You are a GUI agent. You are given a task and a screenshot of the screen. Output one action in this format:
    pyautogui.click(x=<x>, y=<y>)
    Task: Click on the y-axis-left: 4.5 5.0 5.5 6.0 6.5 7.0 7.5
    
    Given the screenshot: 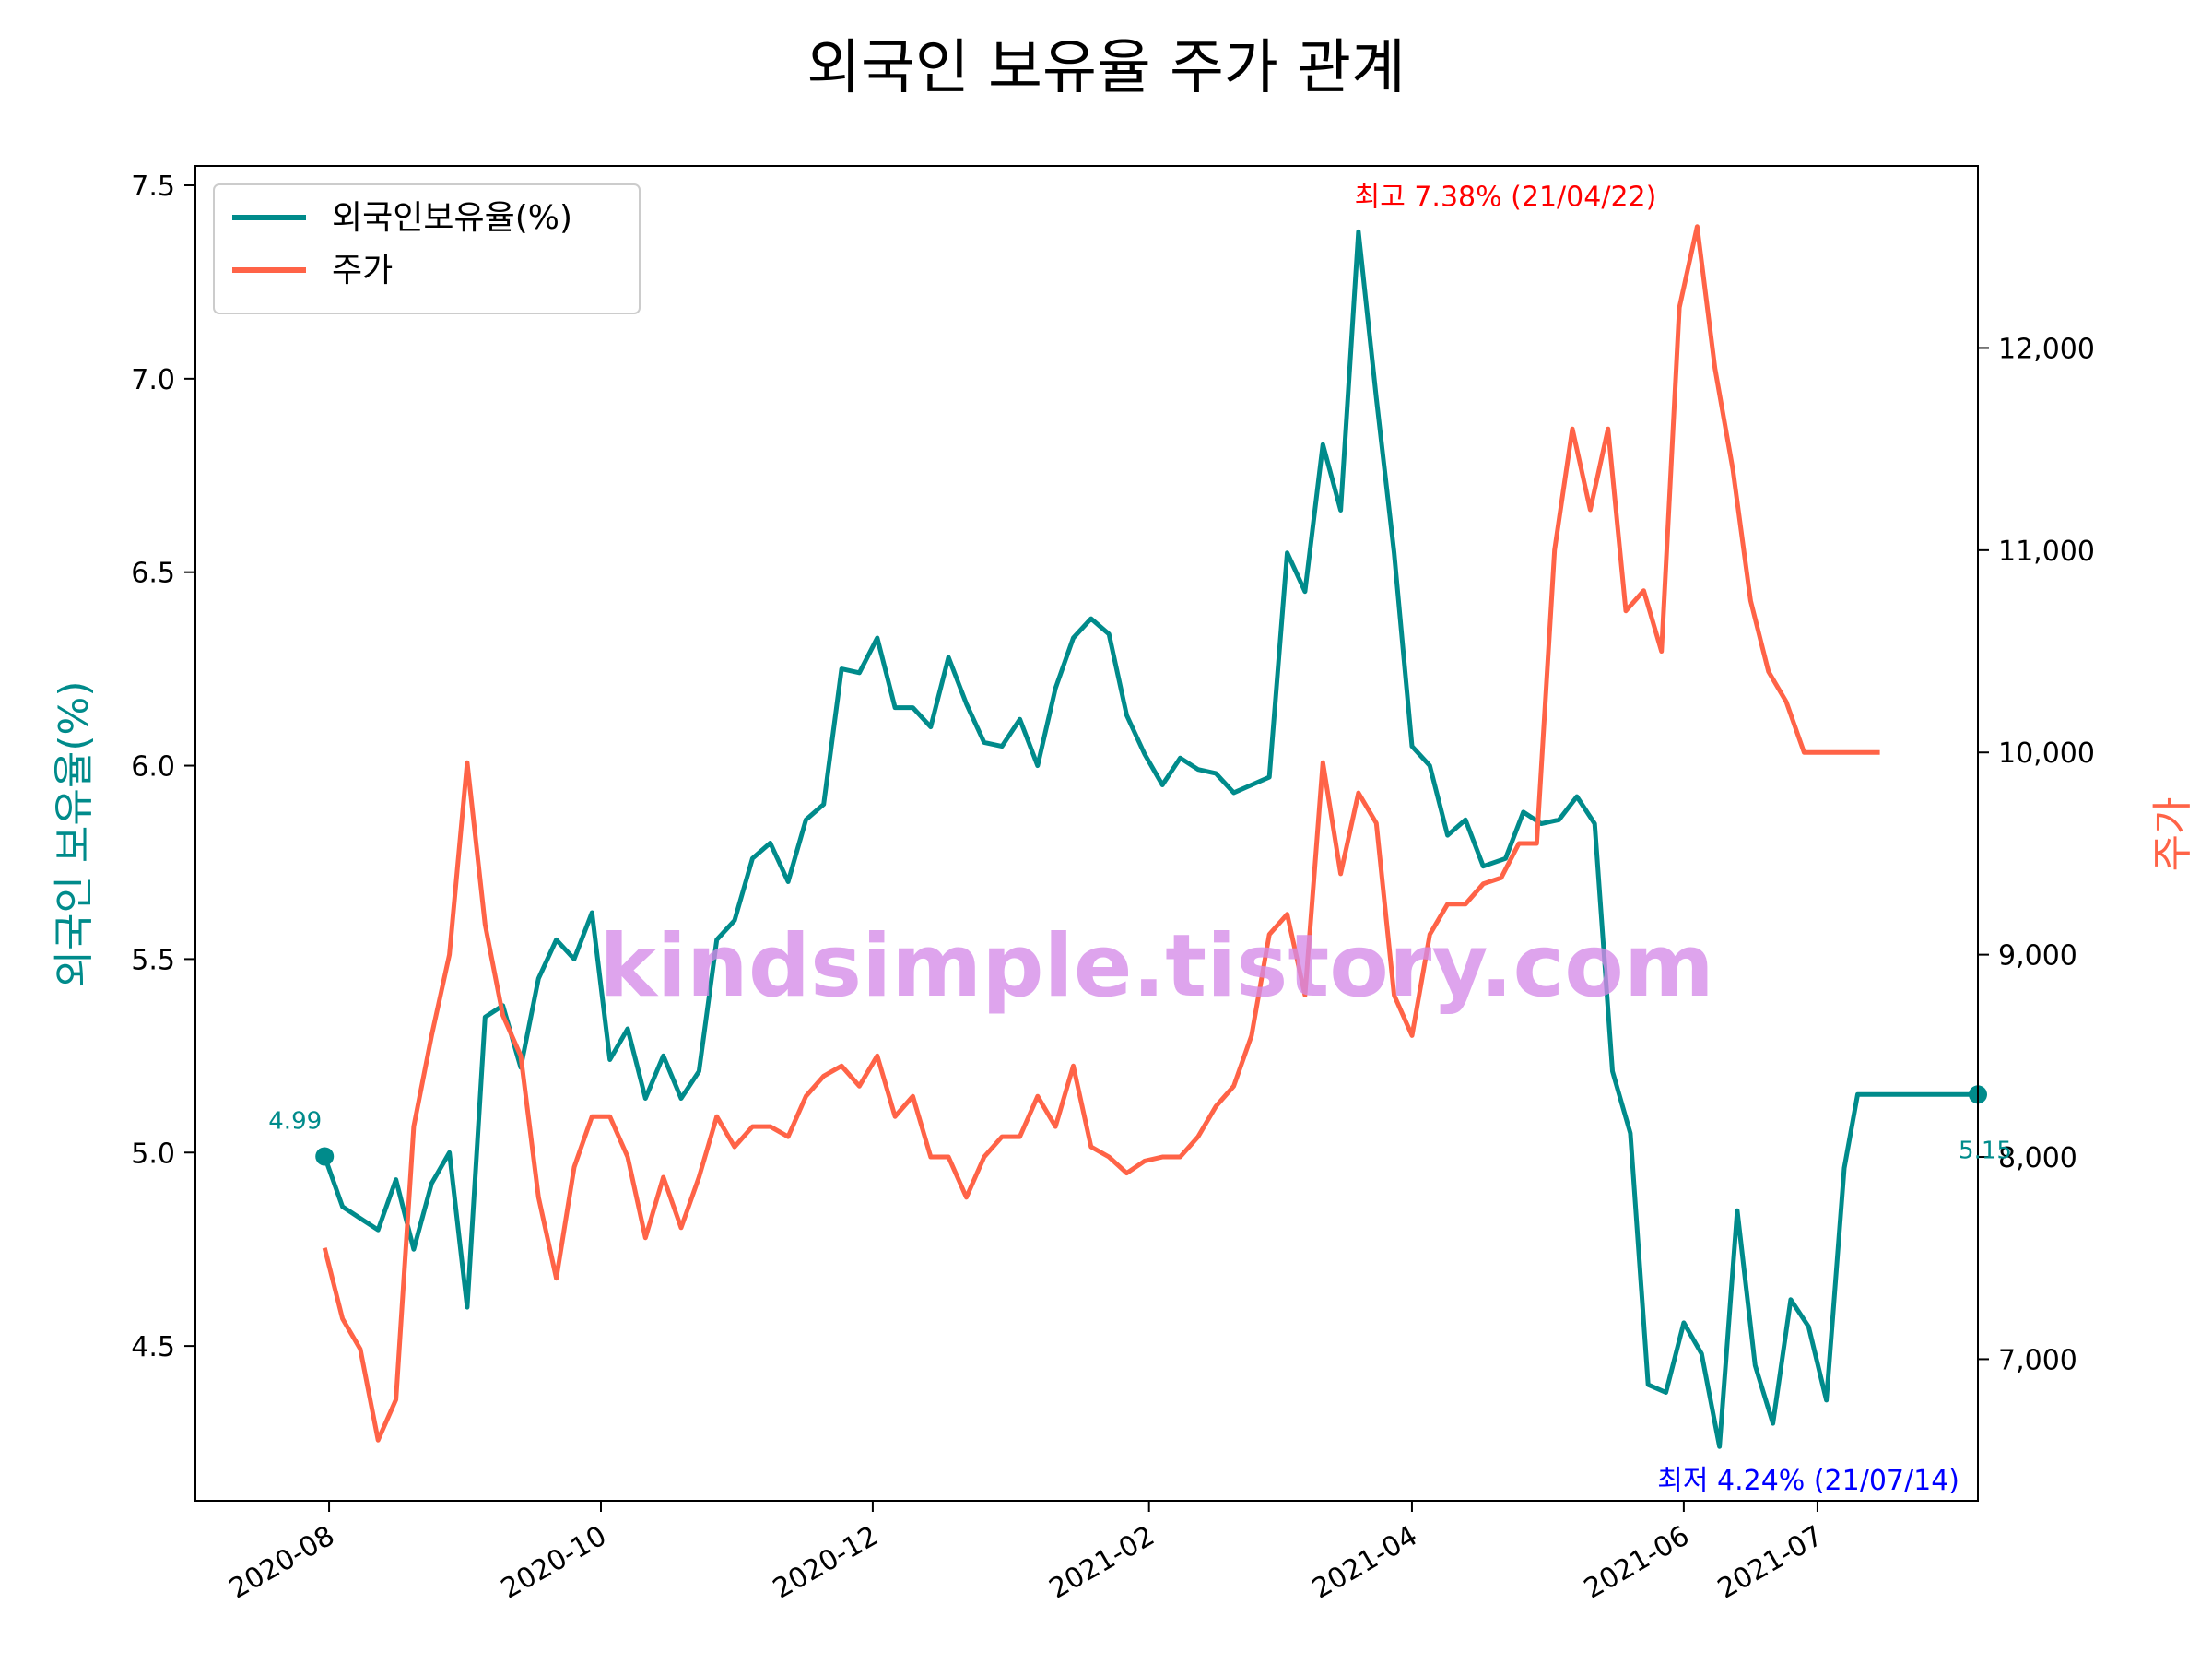 What is the action you would take?
    pyautogui.click(x=163, y=767)
    